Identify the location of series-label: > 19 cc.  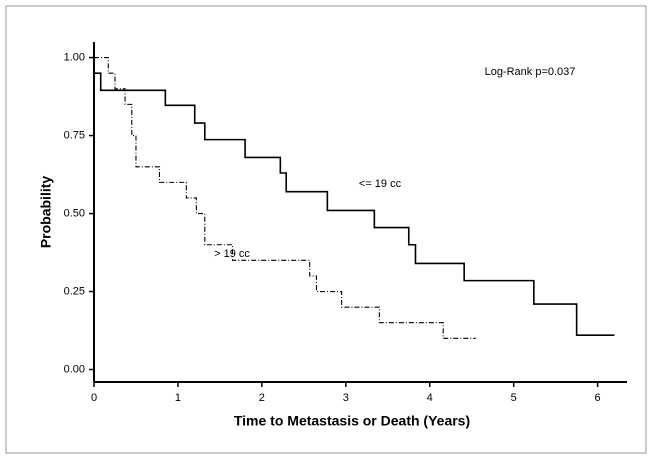
(232, 254).